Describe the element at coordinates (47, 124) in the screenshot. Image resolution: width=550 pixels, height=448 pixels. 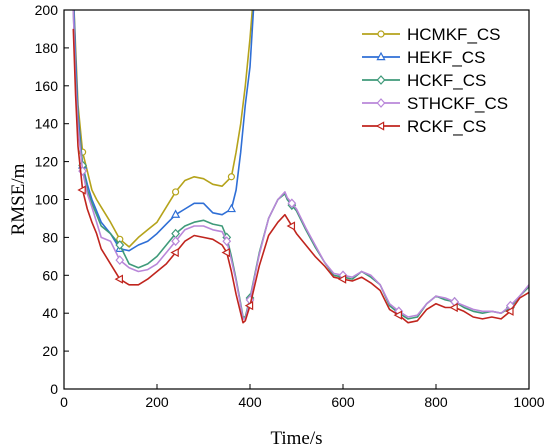
I see `y-tick-label: 140` at that location.